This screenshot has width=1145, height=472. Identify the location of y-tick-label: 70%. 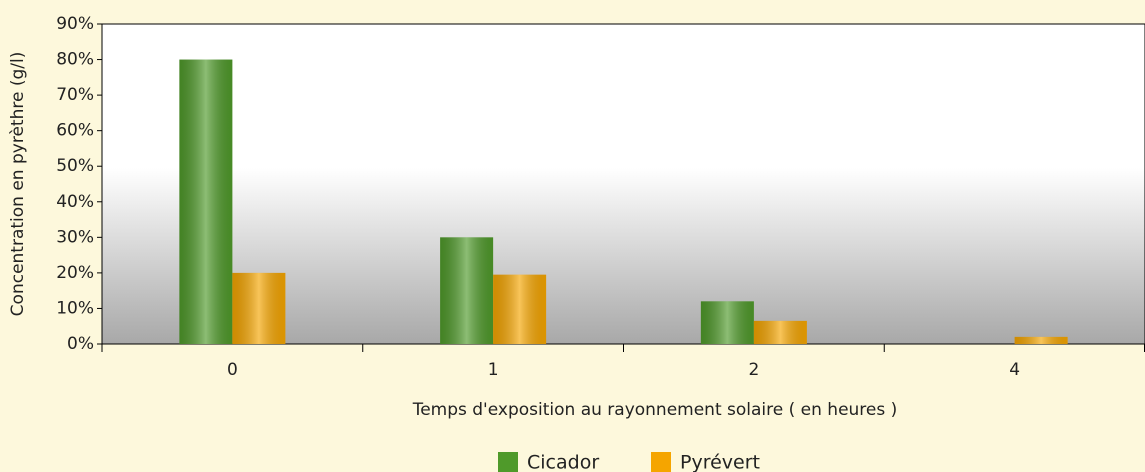
(75, 95).